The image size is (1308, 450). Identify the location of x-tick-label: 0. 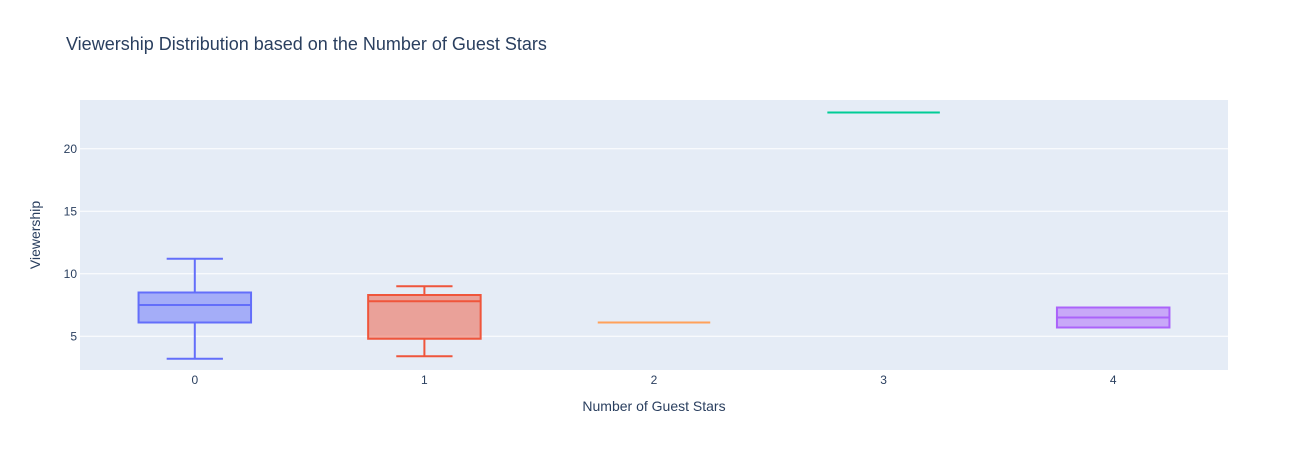
(194, 380).